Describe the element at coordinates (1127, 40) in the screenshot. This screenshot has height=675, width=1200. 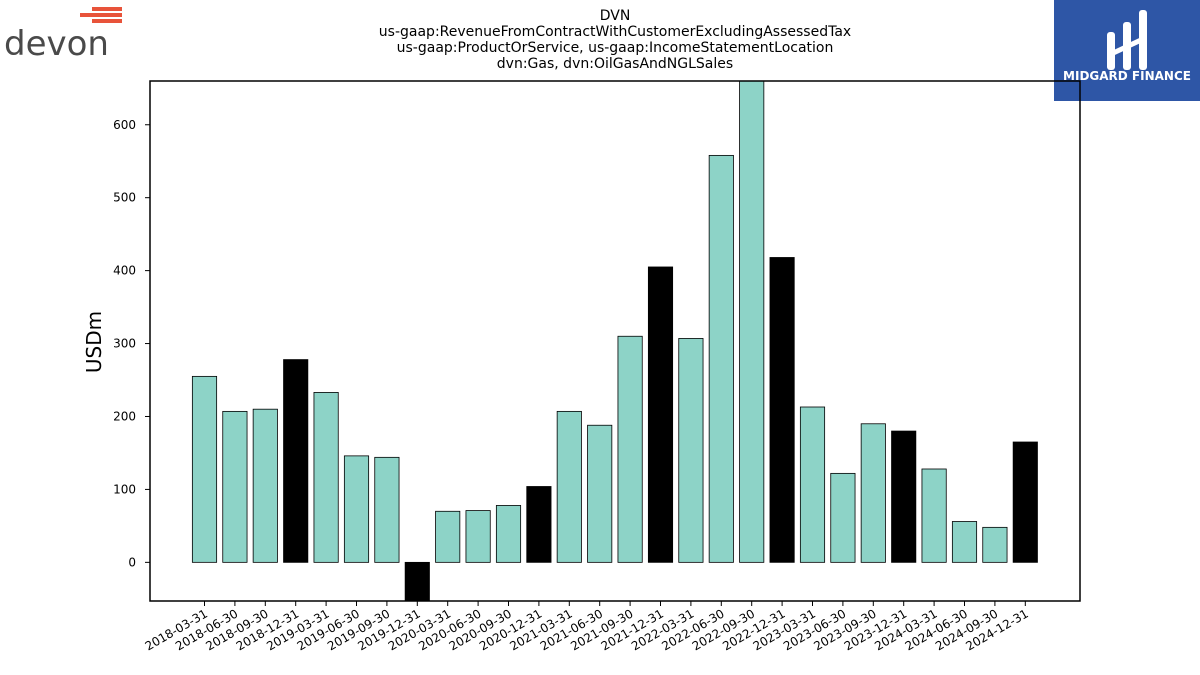
I see `midgard-mark-icon` at that location.